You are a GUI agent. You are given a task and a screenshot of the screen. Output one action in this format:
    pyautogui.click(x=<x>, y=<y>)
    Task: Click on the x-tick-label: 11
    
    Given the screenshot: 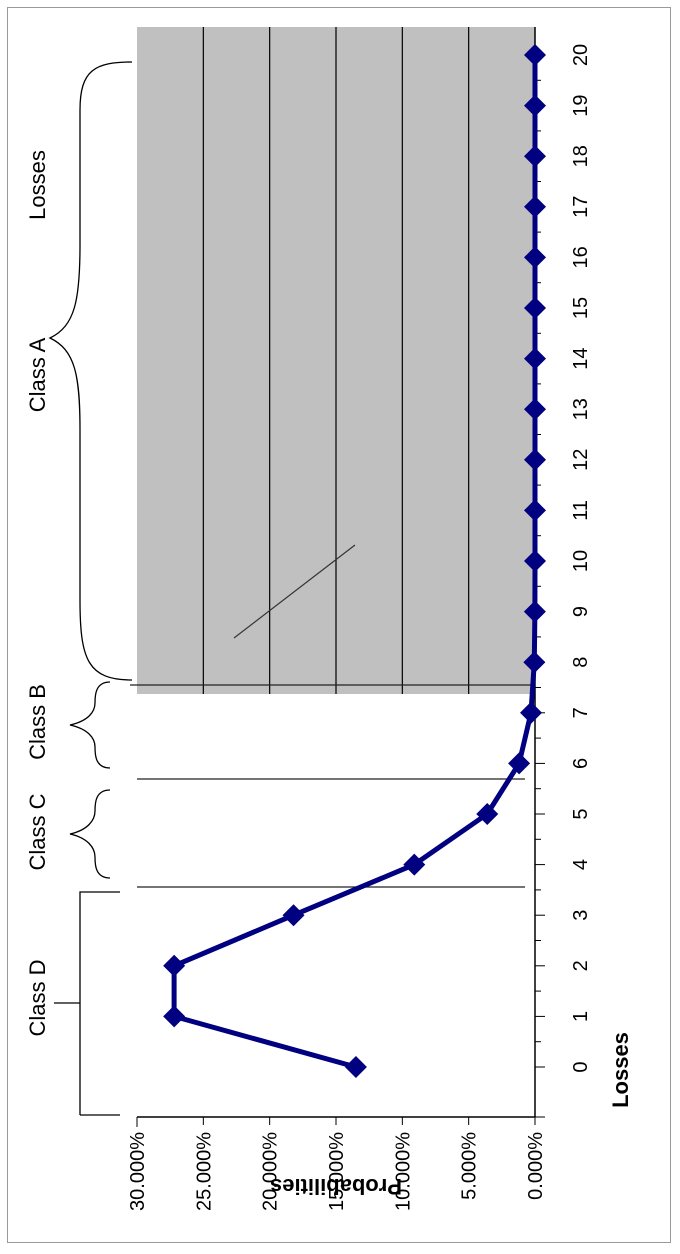 What is the action you would take?
    pyautogui.click(x=581, y=510)
    